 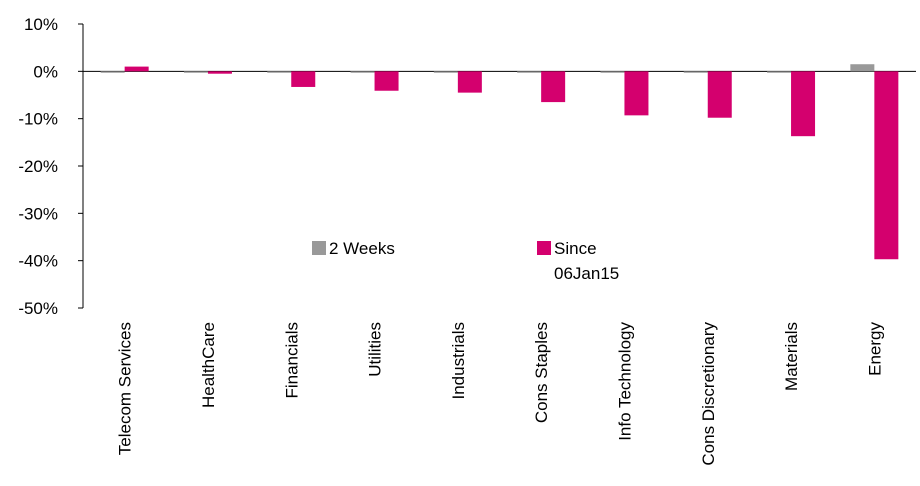 What do you see at coordinates (41, 24) in the screenshot?
I see `y-tick-label: 10%` at bounding box center [41, 24].